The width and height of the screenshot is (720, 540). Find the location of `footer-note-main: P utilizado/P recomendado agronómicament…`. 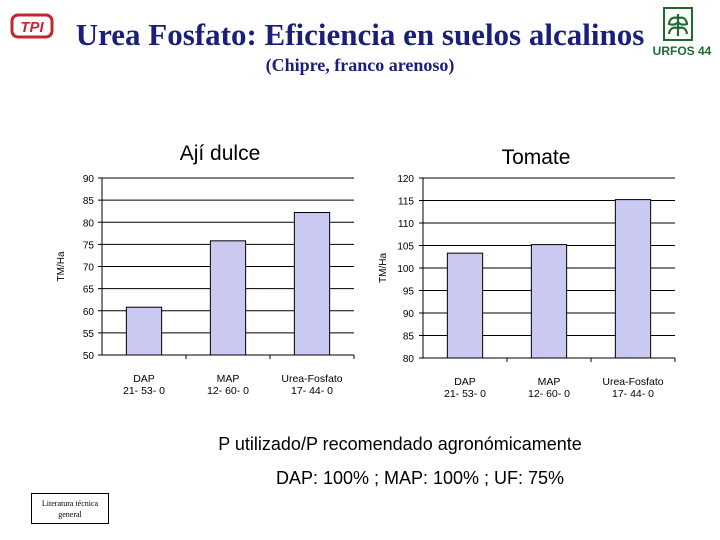

footer-note-main: P utilizado/P recomendado agronómicament… is located at coordinates (400, 444).